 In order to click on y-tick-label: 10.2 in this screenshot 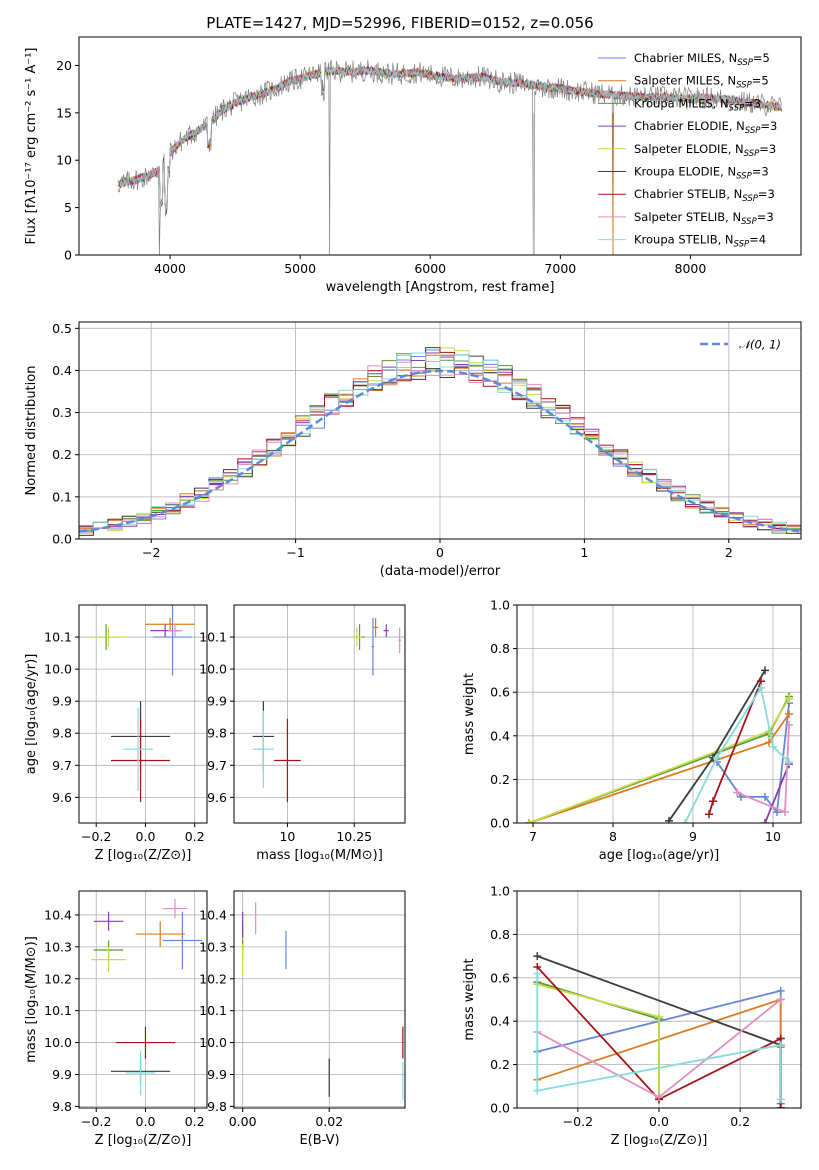, I will do `click(213, 978)`.